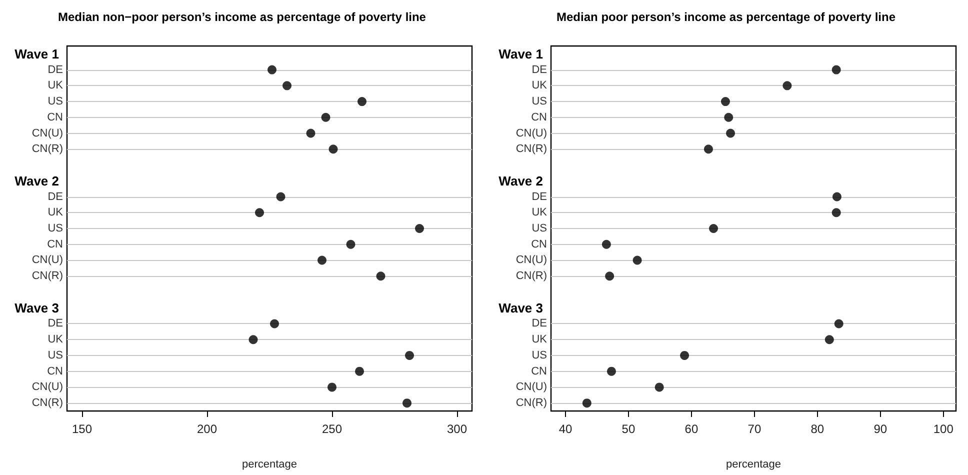 This screenshot has height=475, width=968. I want to click on chart-title: Median non−poor person’s income as percentage of poverty line, so click(242, 17).